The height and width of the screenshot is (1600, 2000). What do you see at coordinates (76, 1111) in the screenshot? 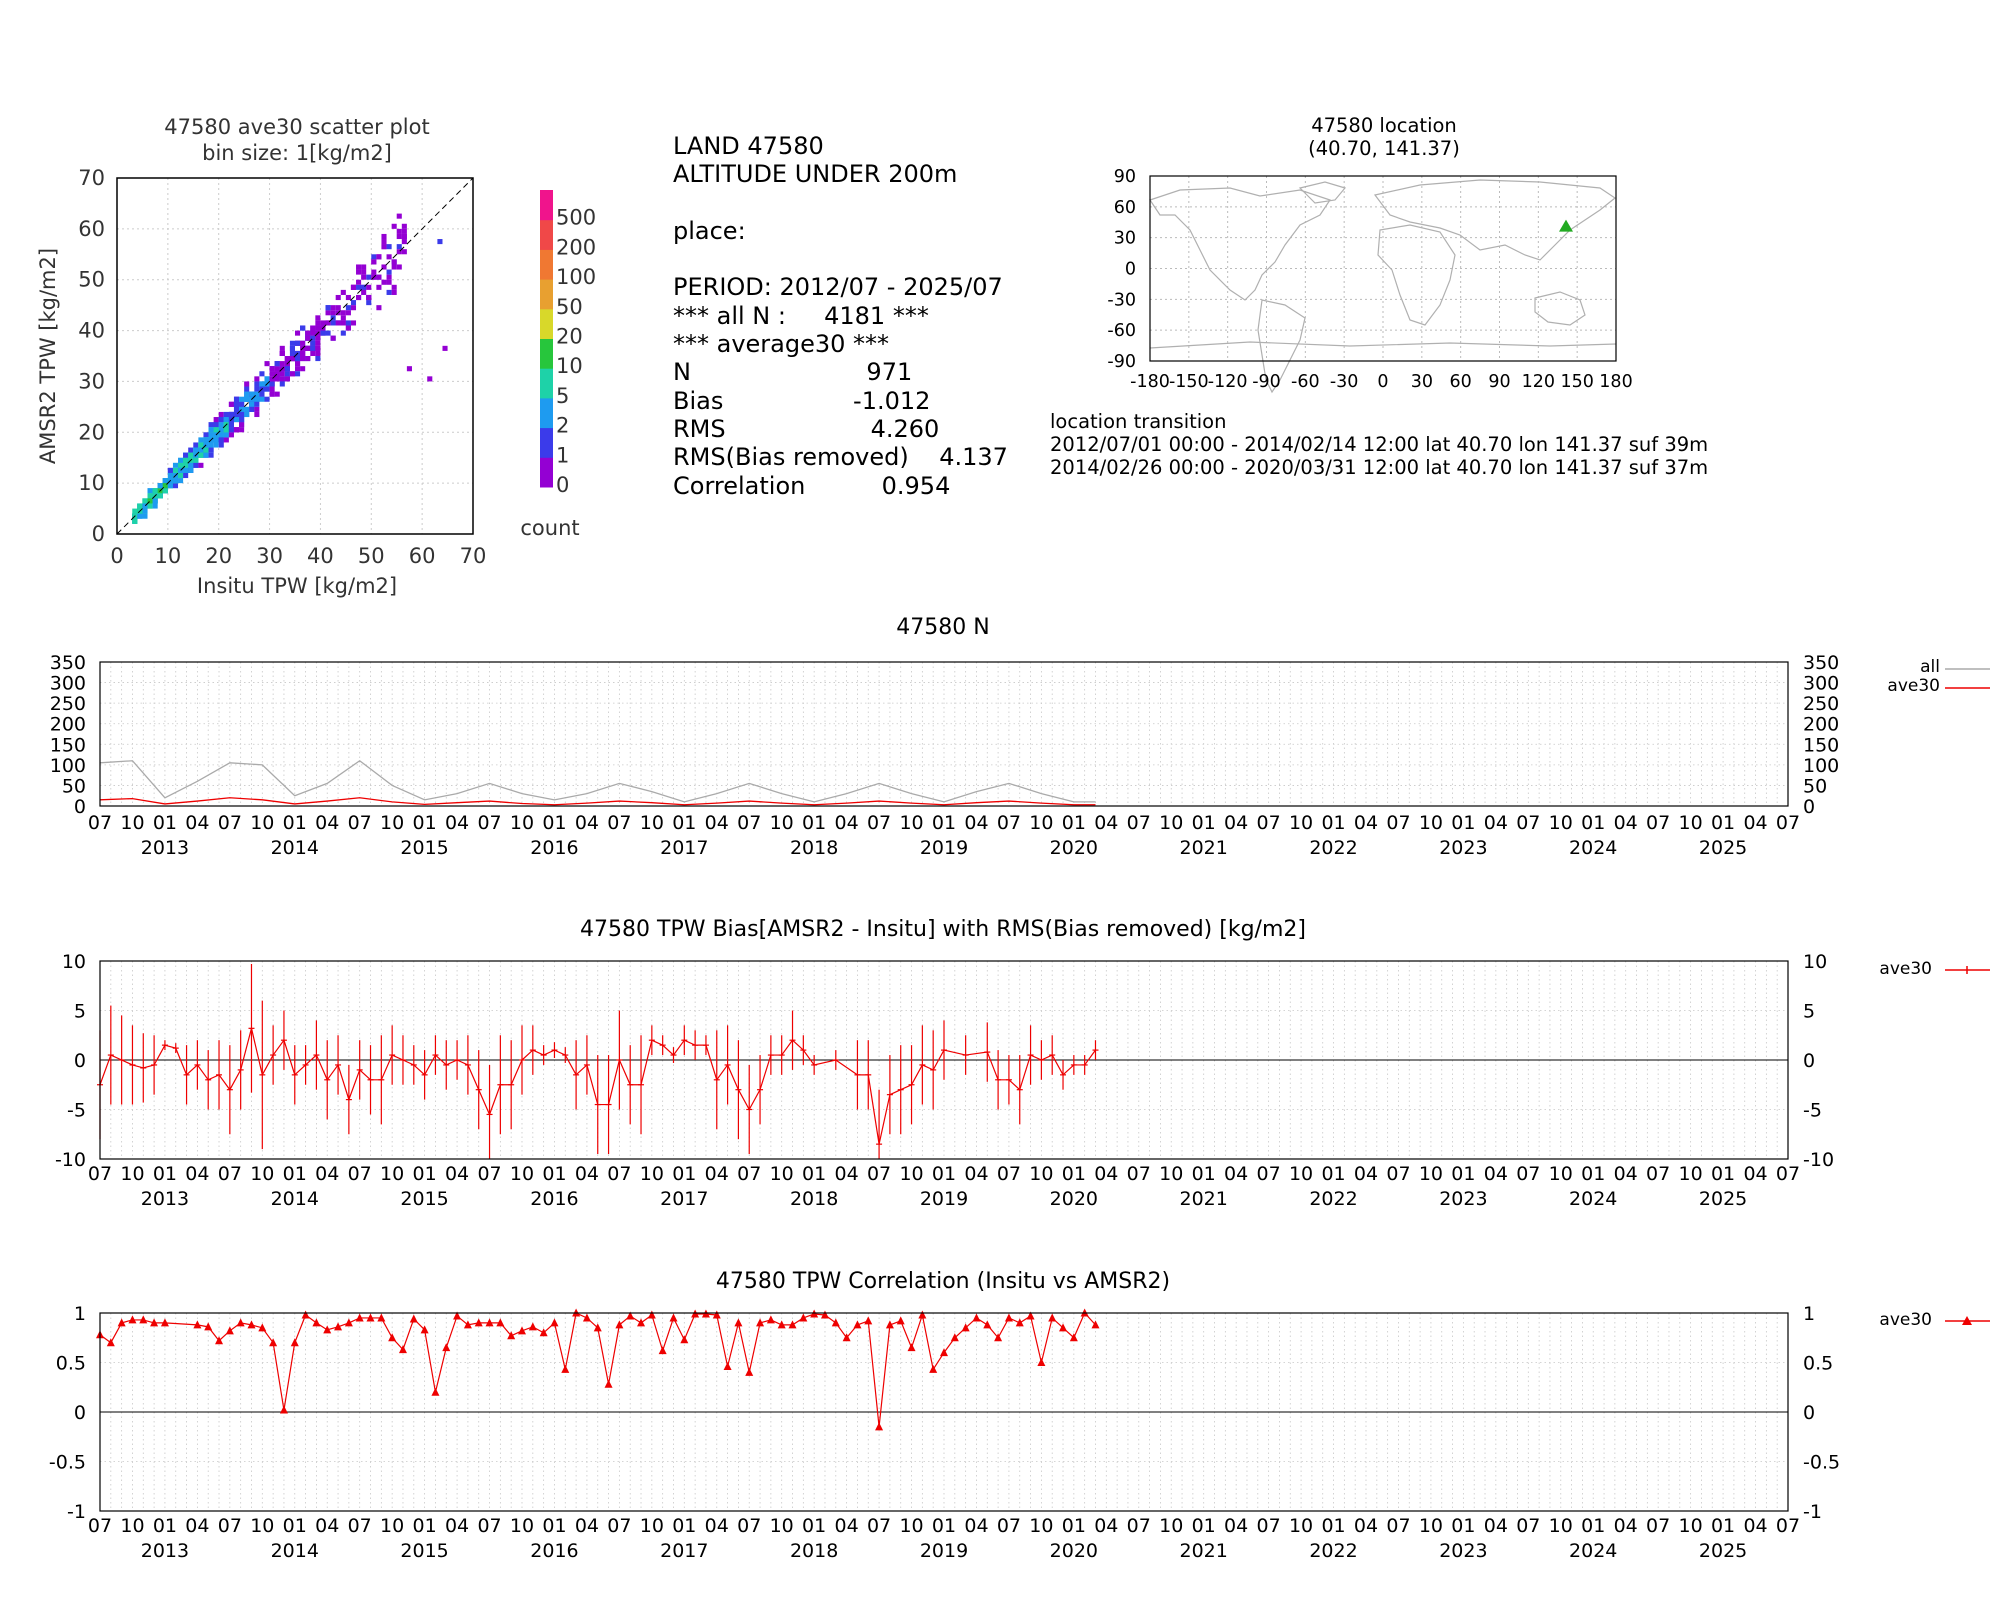
I see `y-tick-left: -5` at bounding box center [76, 1111].